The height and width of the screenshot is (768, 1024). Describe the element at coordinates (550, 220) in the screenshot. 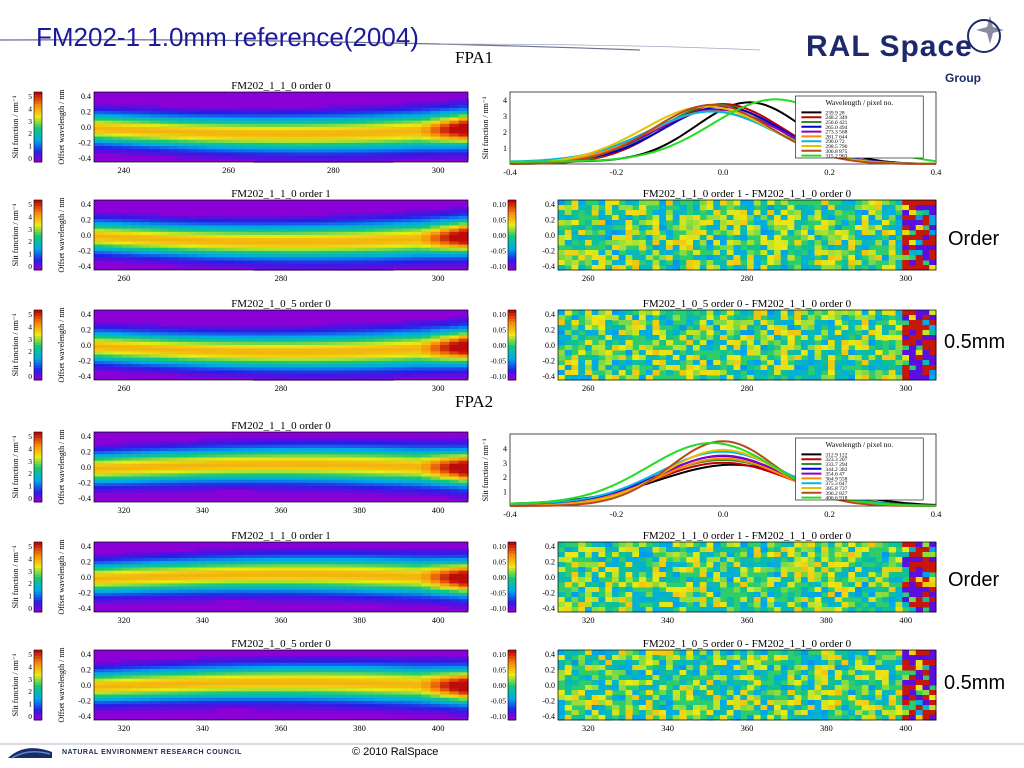

I see `difference-ytick-label: 0.2` at that location.